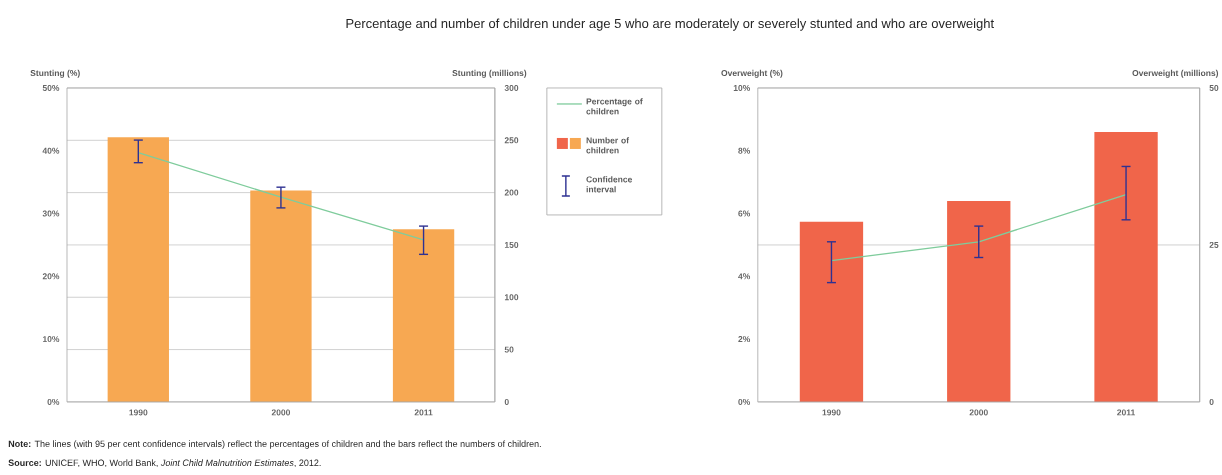 The width and height of the screenshot is (1222, 475). Describe the element at coordinates (51, 150) in the screenshot. I see `y-tick-label: 40%` at that location.